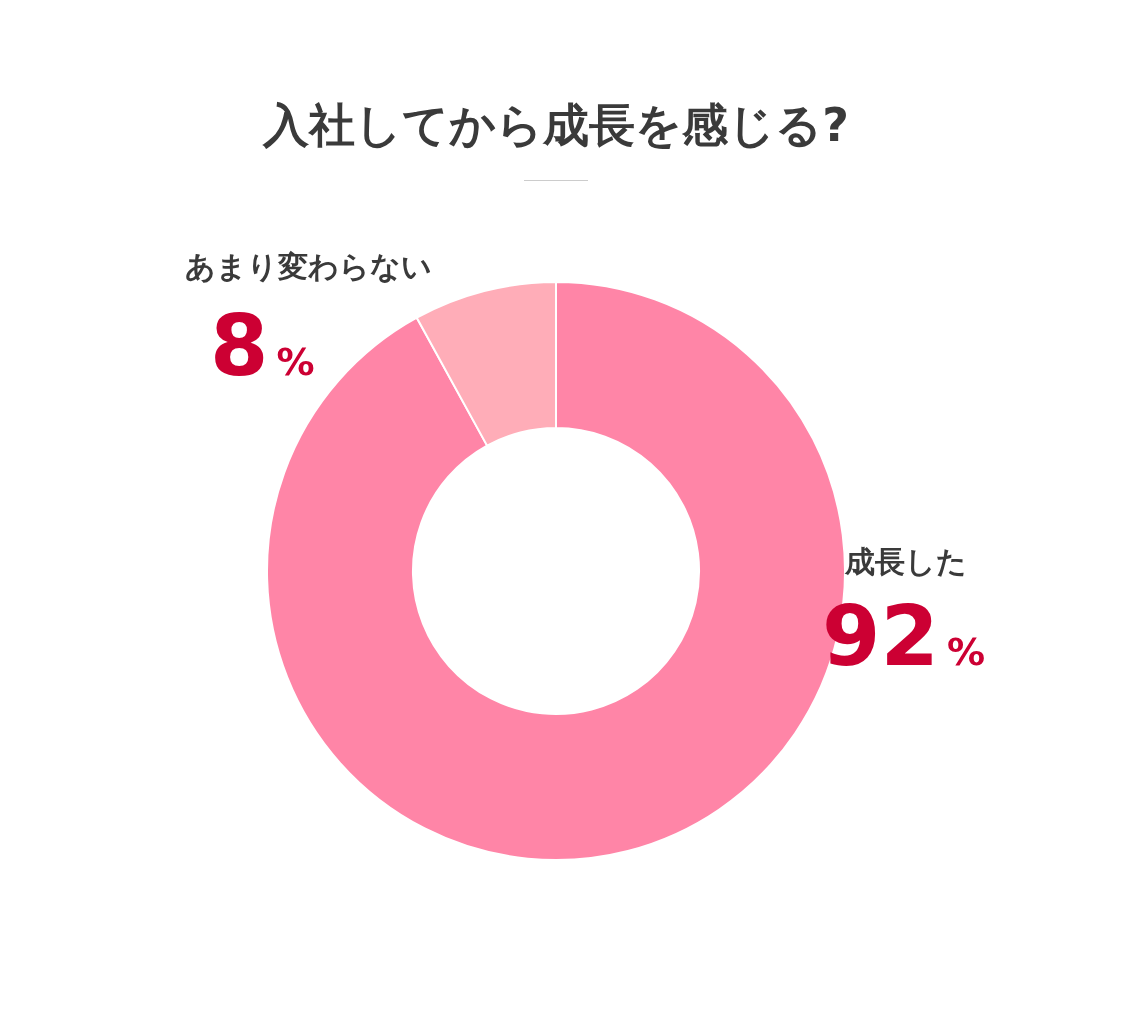  I want to click on slice-label: 成長した, so click(905, 561).